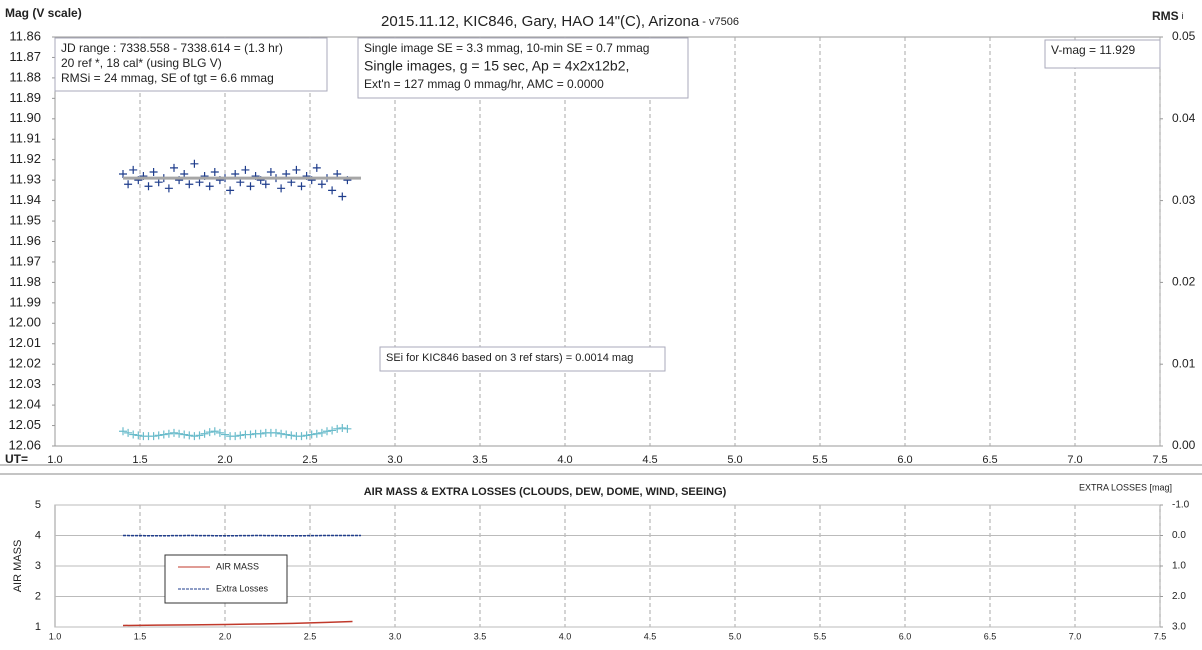 This screenshot has height=650, width=1202. What do you see at coordinates (1184, 118) in the screenshot?
I see `y2-tick-label: 0.04` at bounding box center [1184, 118].